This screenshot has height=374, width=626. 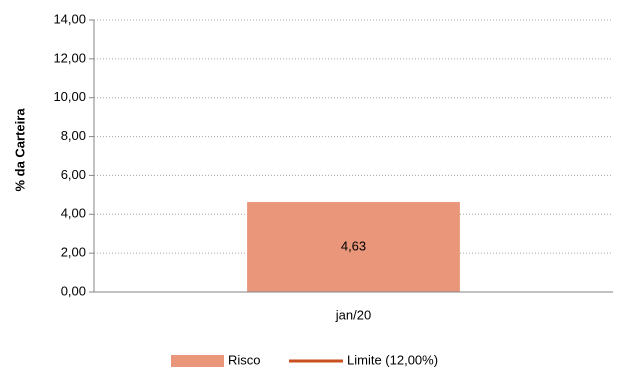 What do you see at coordinates (197, 361) in the screenshot?
I see `legend-swatch-risco` at bounding box center [197, 361].